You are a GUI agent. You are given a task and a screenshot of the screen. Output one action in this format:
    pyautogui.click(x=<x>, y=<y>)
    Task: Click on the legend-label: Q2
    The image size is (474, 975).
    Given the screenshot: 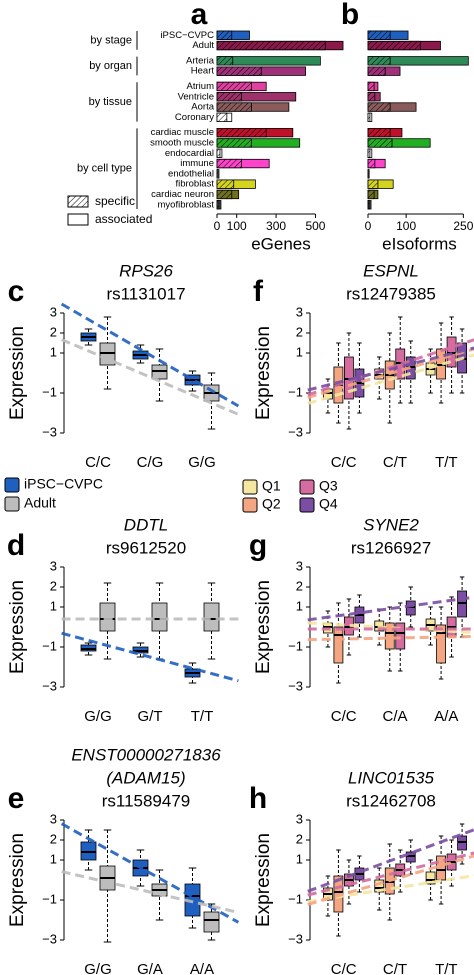 What is the action you would take?
    pyautogui.click(x=271, y=504)
    